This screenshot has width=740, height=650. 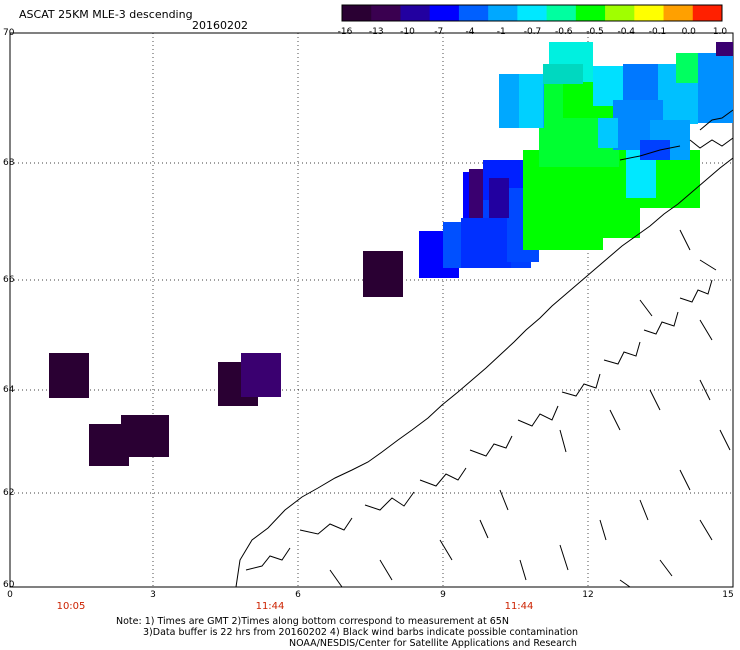 What do you see at coordinates (376, 32) in the screenshot?
I see `colorbar-tick-label: -13` at bounding box center [376, 32].